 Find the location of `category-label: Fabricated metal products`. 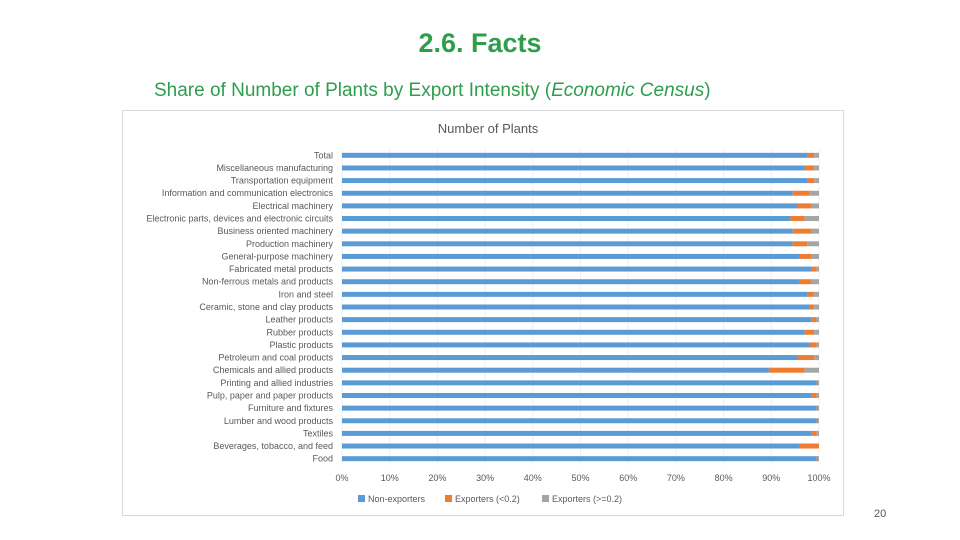

category-label: Fabricated metal products is located at coordinates (281, 269).